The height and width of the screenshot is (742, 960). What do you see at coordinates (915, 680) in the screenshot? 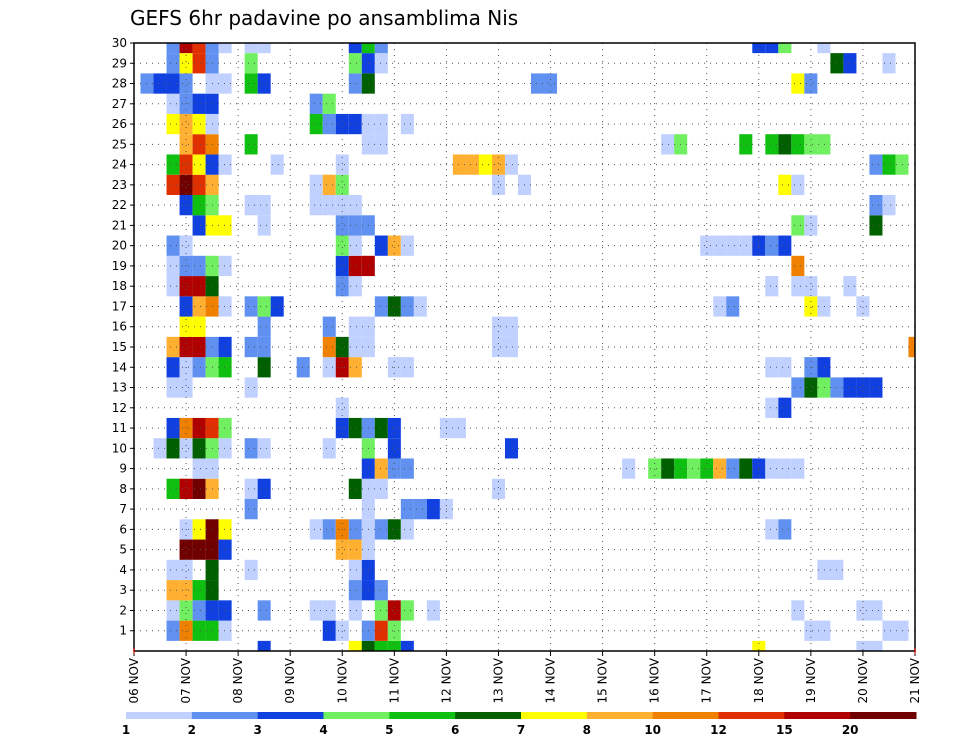
I see `x-tick-label: 21 NOV` at bounding box center [915, 680].